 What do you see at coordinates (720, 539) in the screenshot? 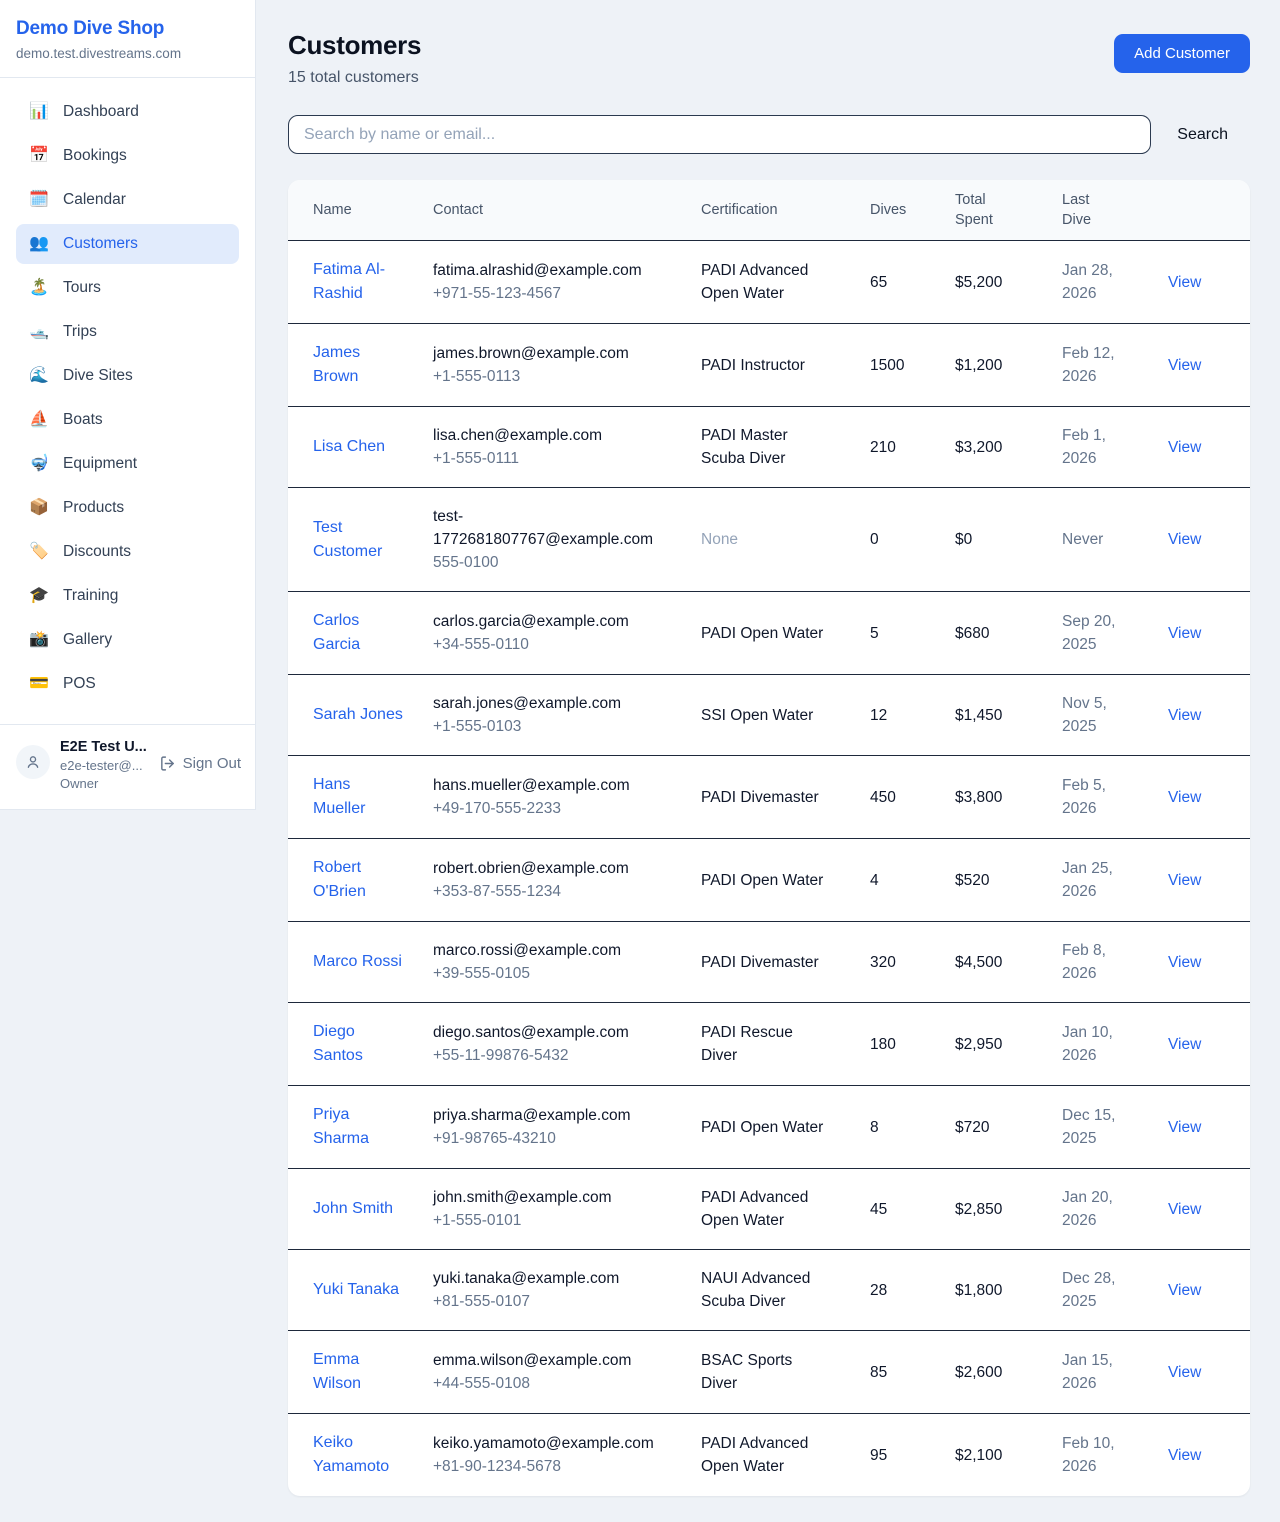
I see `customer-certification: None` at bounding box center [720, 539].